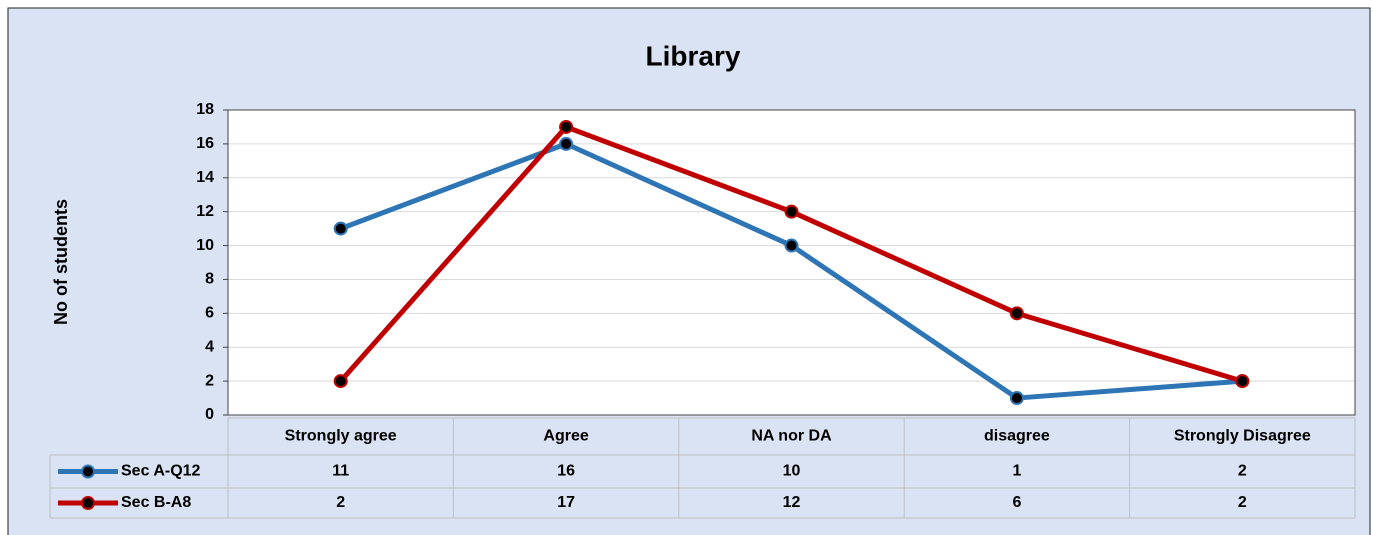 This screenshot has height=535, width=1373. I want to click on y-tick-label: 4, so click(209, 346).